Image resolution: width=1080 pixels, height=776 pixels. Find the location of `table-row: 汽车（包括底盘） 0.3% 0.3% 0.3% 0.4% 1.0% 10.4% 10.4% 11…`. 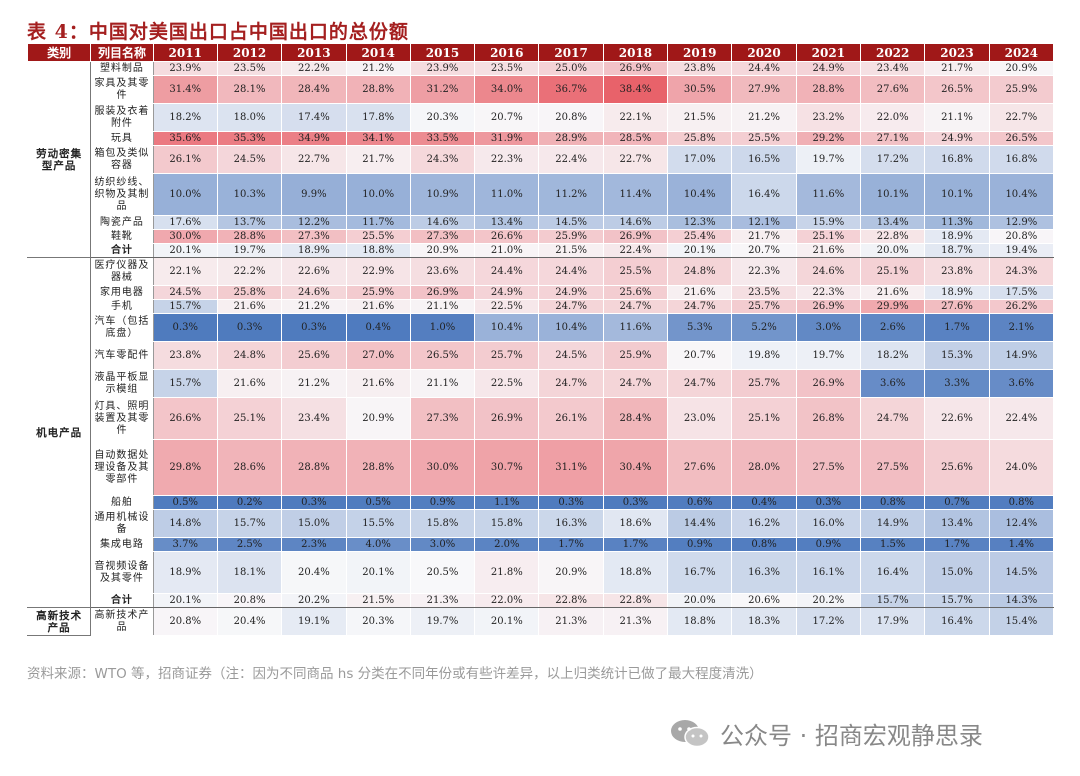

table-row: 汽车（包括底盘） 0.3% 0.3% 0.3% 0.4% 1.0% 10.4% 10.4% 11… is located at coordinates (541, 327).